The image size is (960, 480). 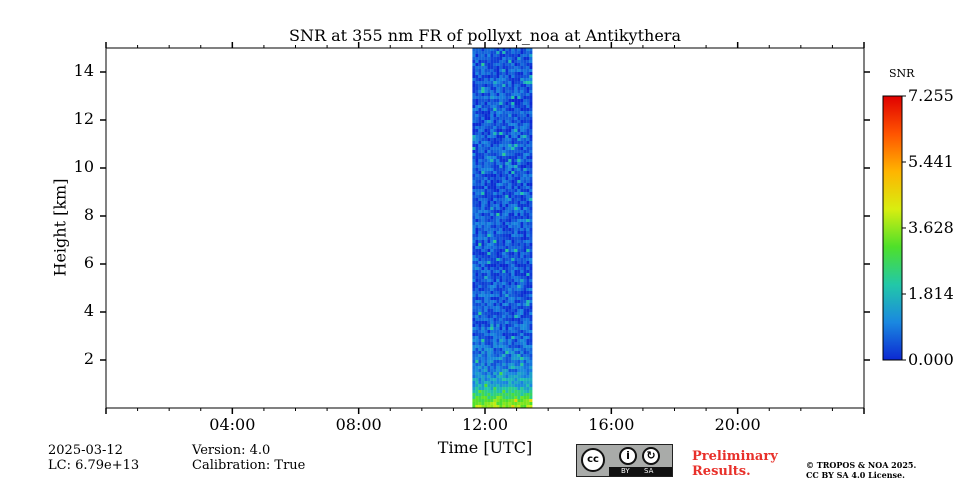 I want to click on y-tick-label: 14, so click(x=83, y=70).